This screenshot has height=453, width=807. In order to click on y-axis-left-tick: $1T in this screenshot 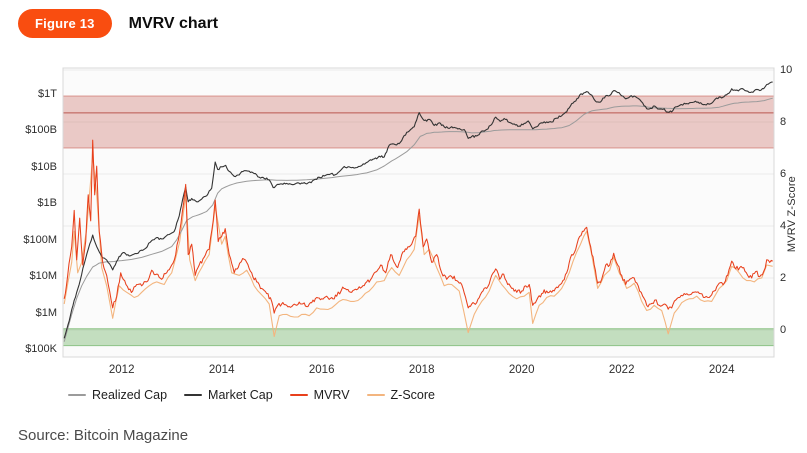, I will do `click(47, 93)`.